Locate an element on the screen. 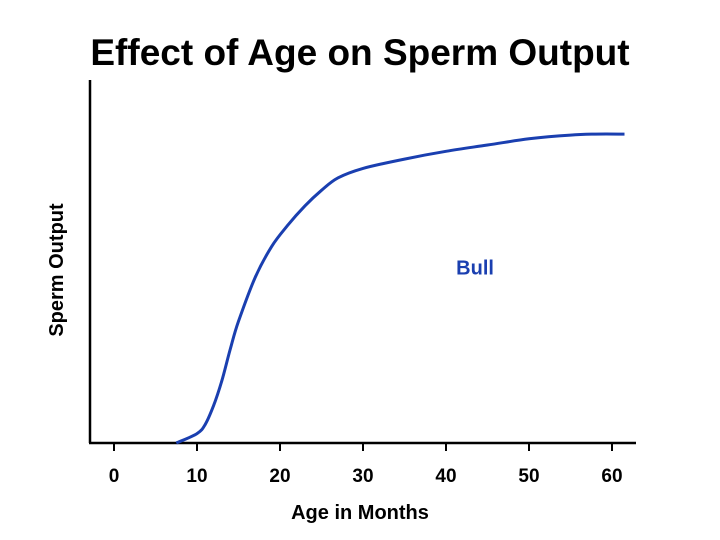 The image size is (720, 540). chart-title: Effect of Age on Sperm Output is located at coordinates (360, 52).